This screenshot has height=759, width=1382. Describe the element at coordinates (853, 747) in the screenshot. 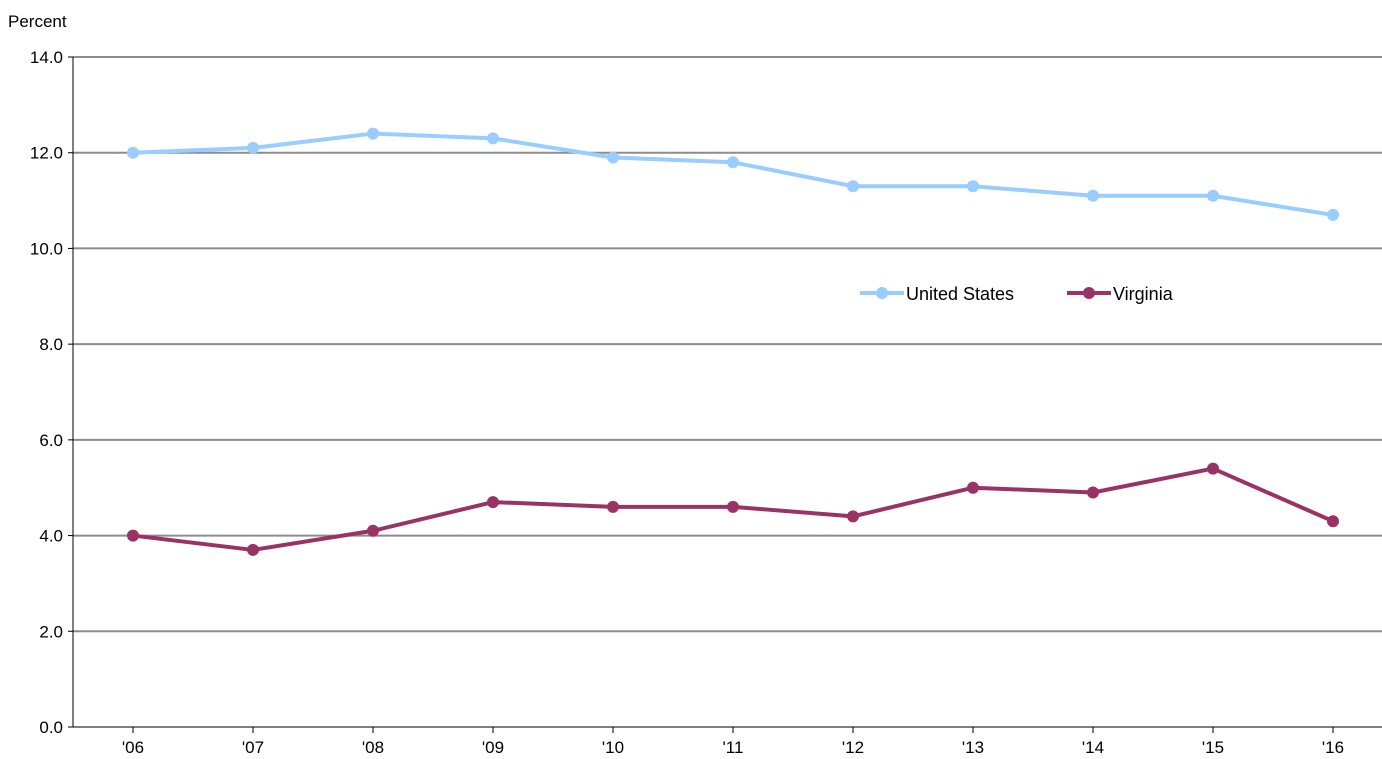

I see `x-tick-label: '12` at that location.